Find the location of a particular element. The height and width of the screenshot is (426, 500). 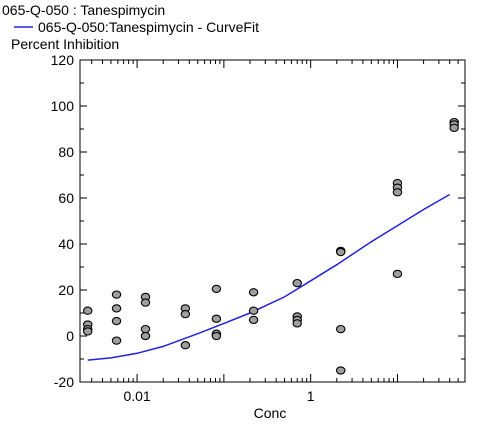

y-tick-label: 0 is located at coordinates (70, 336).